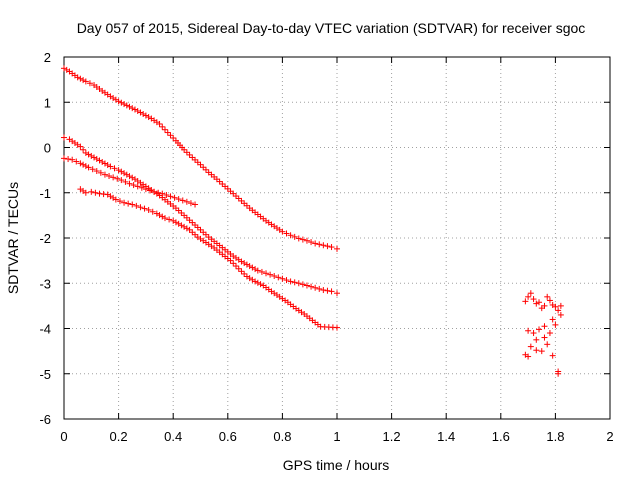 This screenshot has height=480, width=640. I want to click on x-tick-label: 0.6, so click(228, 436).